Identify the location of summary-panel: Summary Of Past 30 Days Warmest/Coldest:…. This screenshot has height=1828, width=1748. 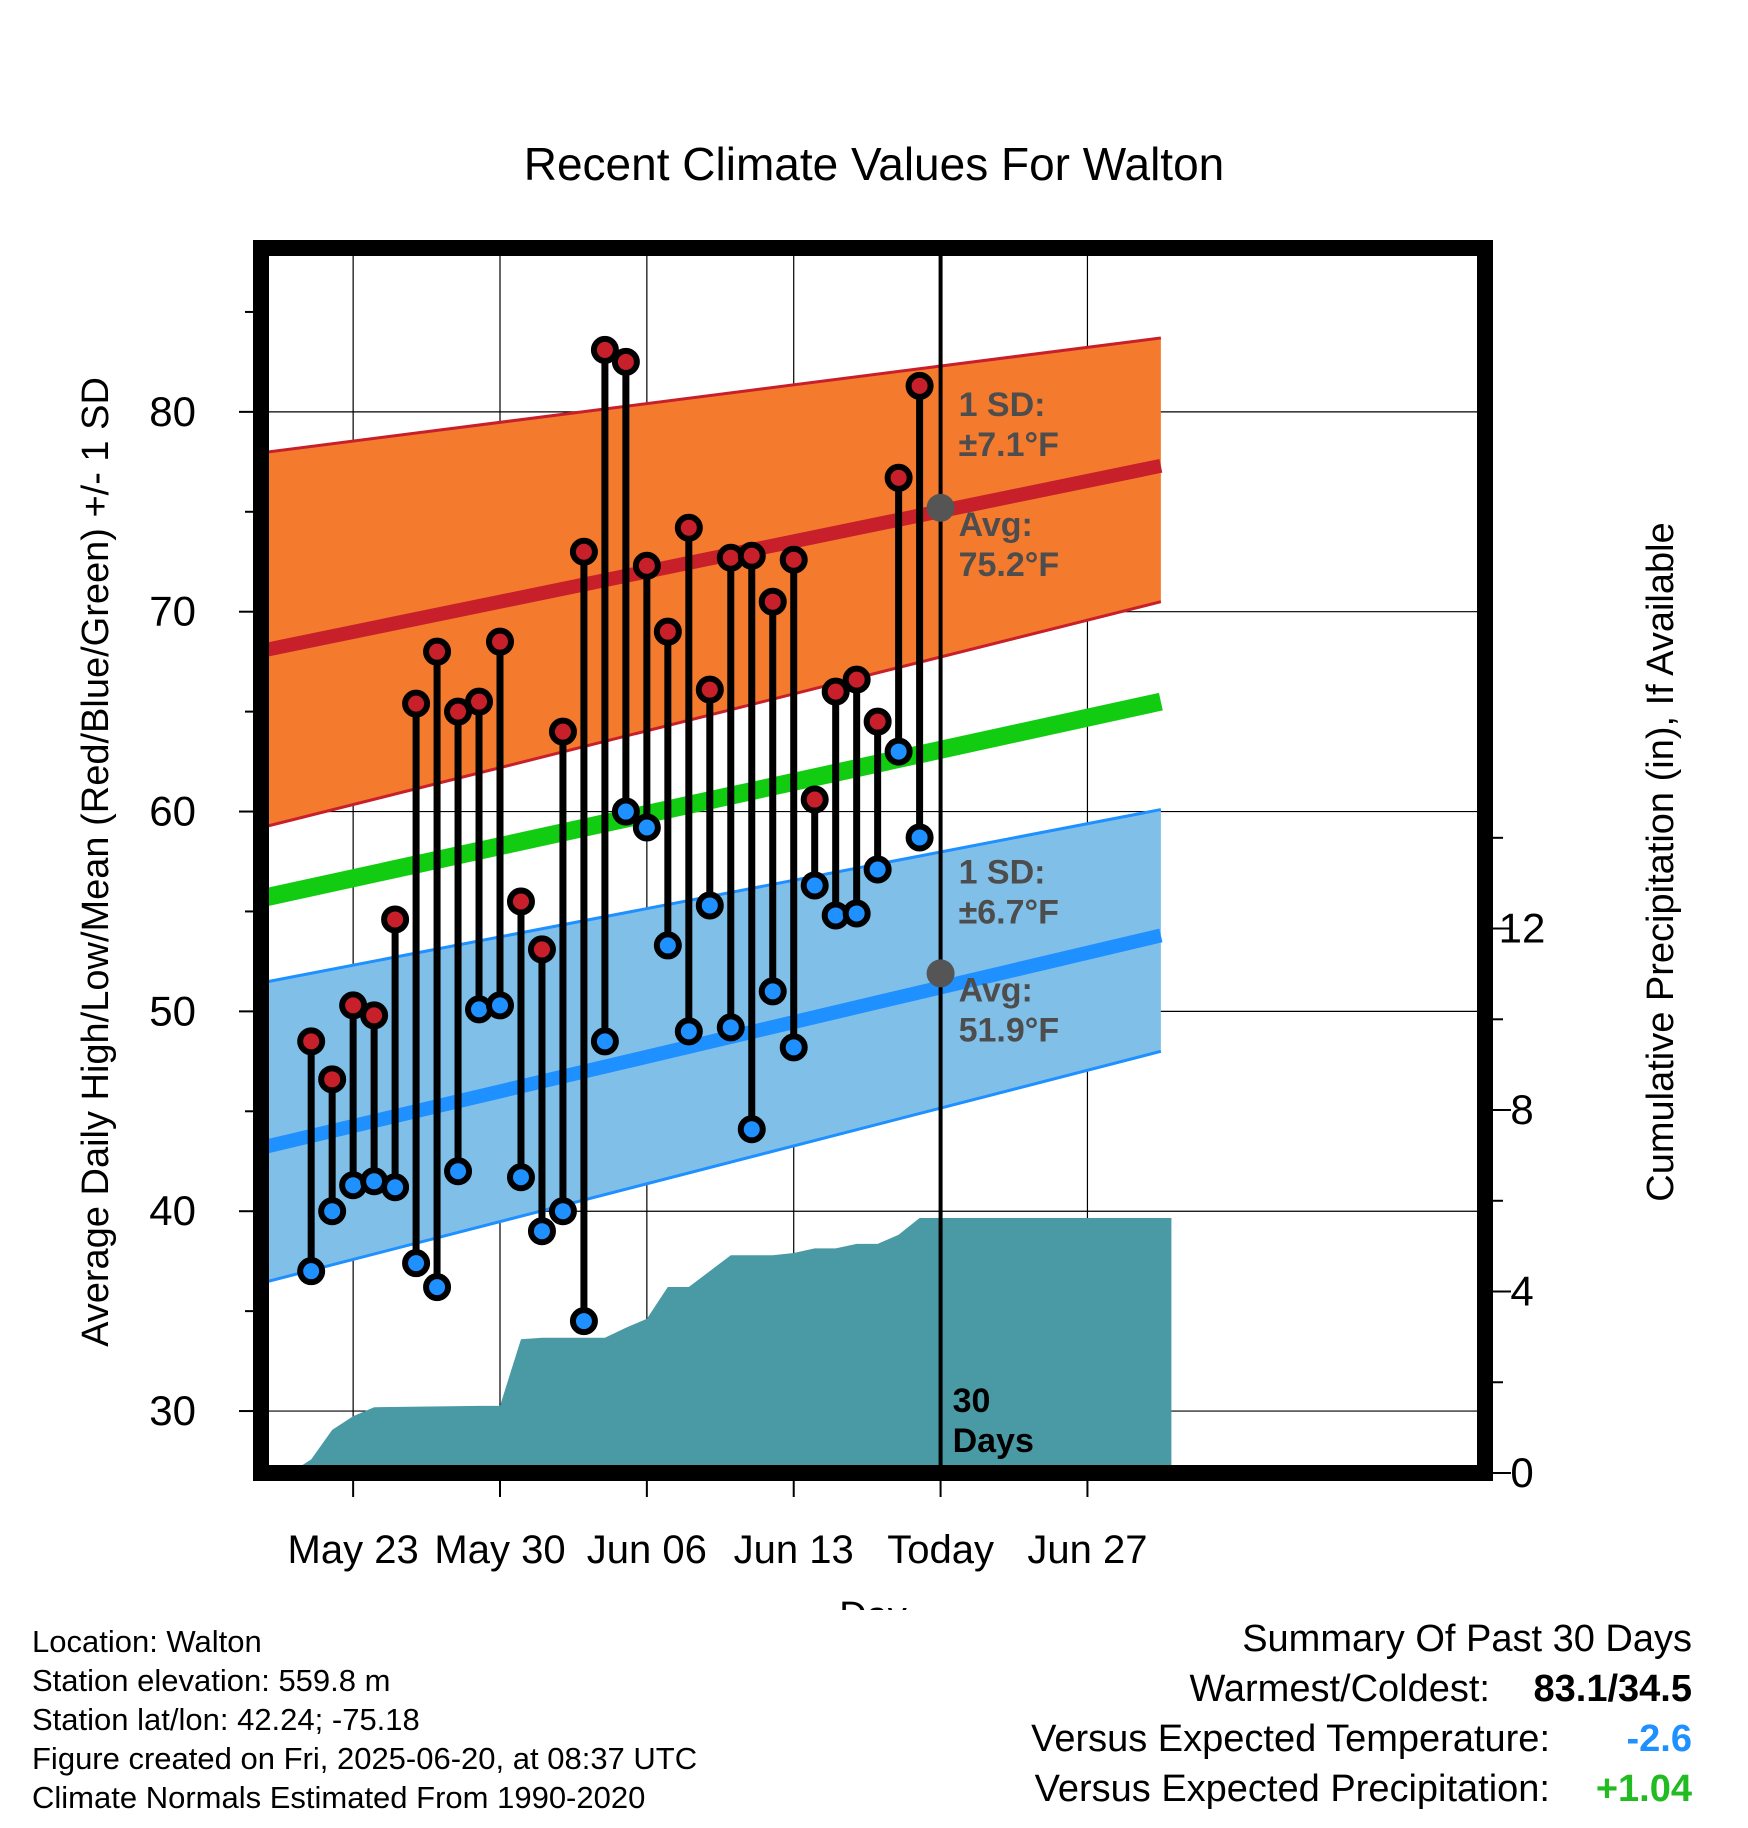
(1361, 1714).